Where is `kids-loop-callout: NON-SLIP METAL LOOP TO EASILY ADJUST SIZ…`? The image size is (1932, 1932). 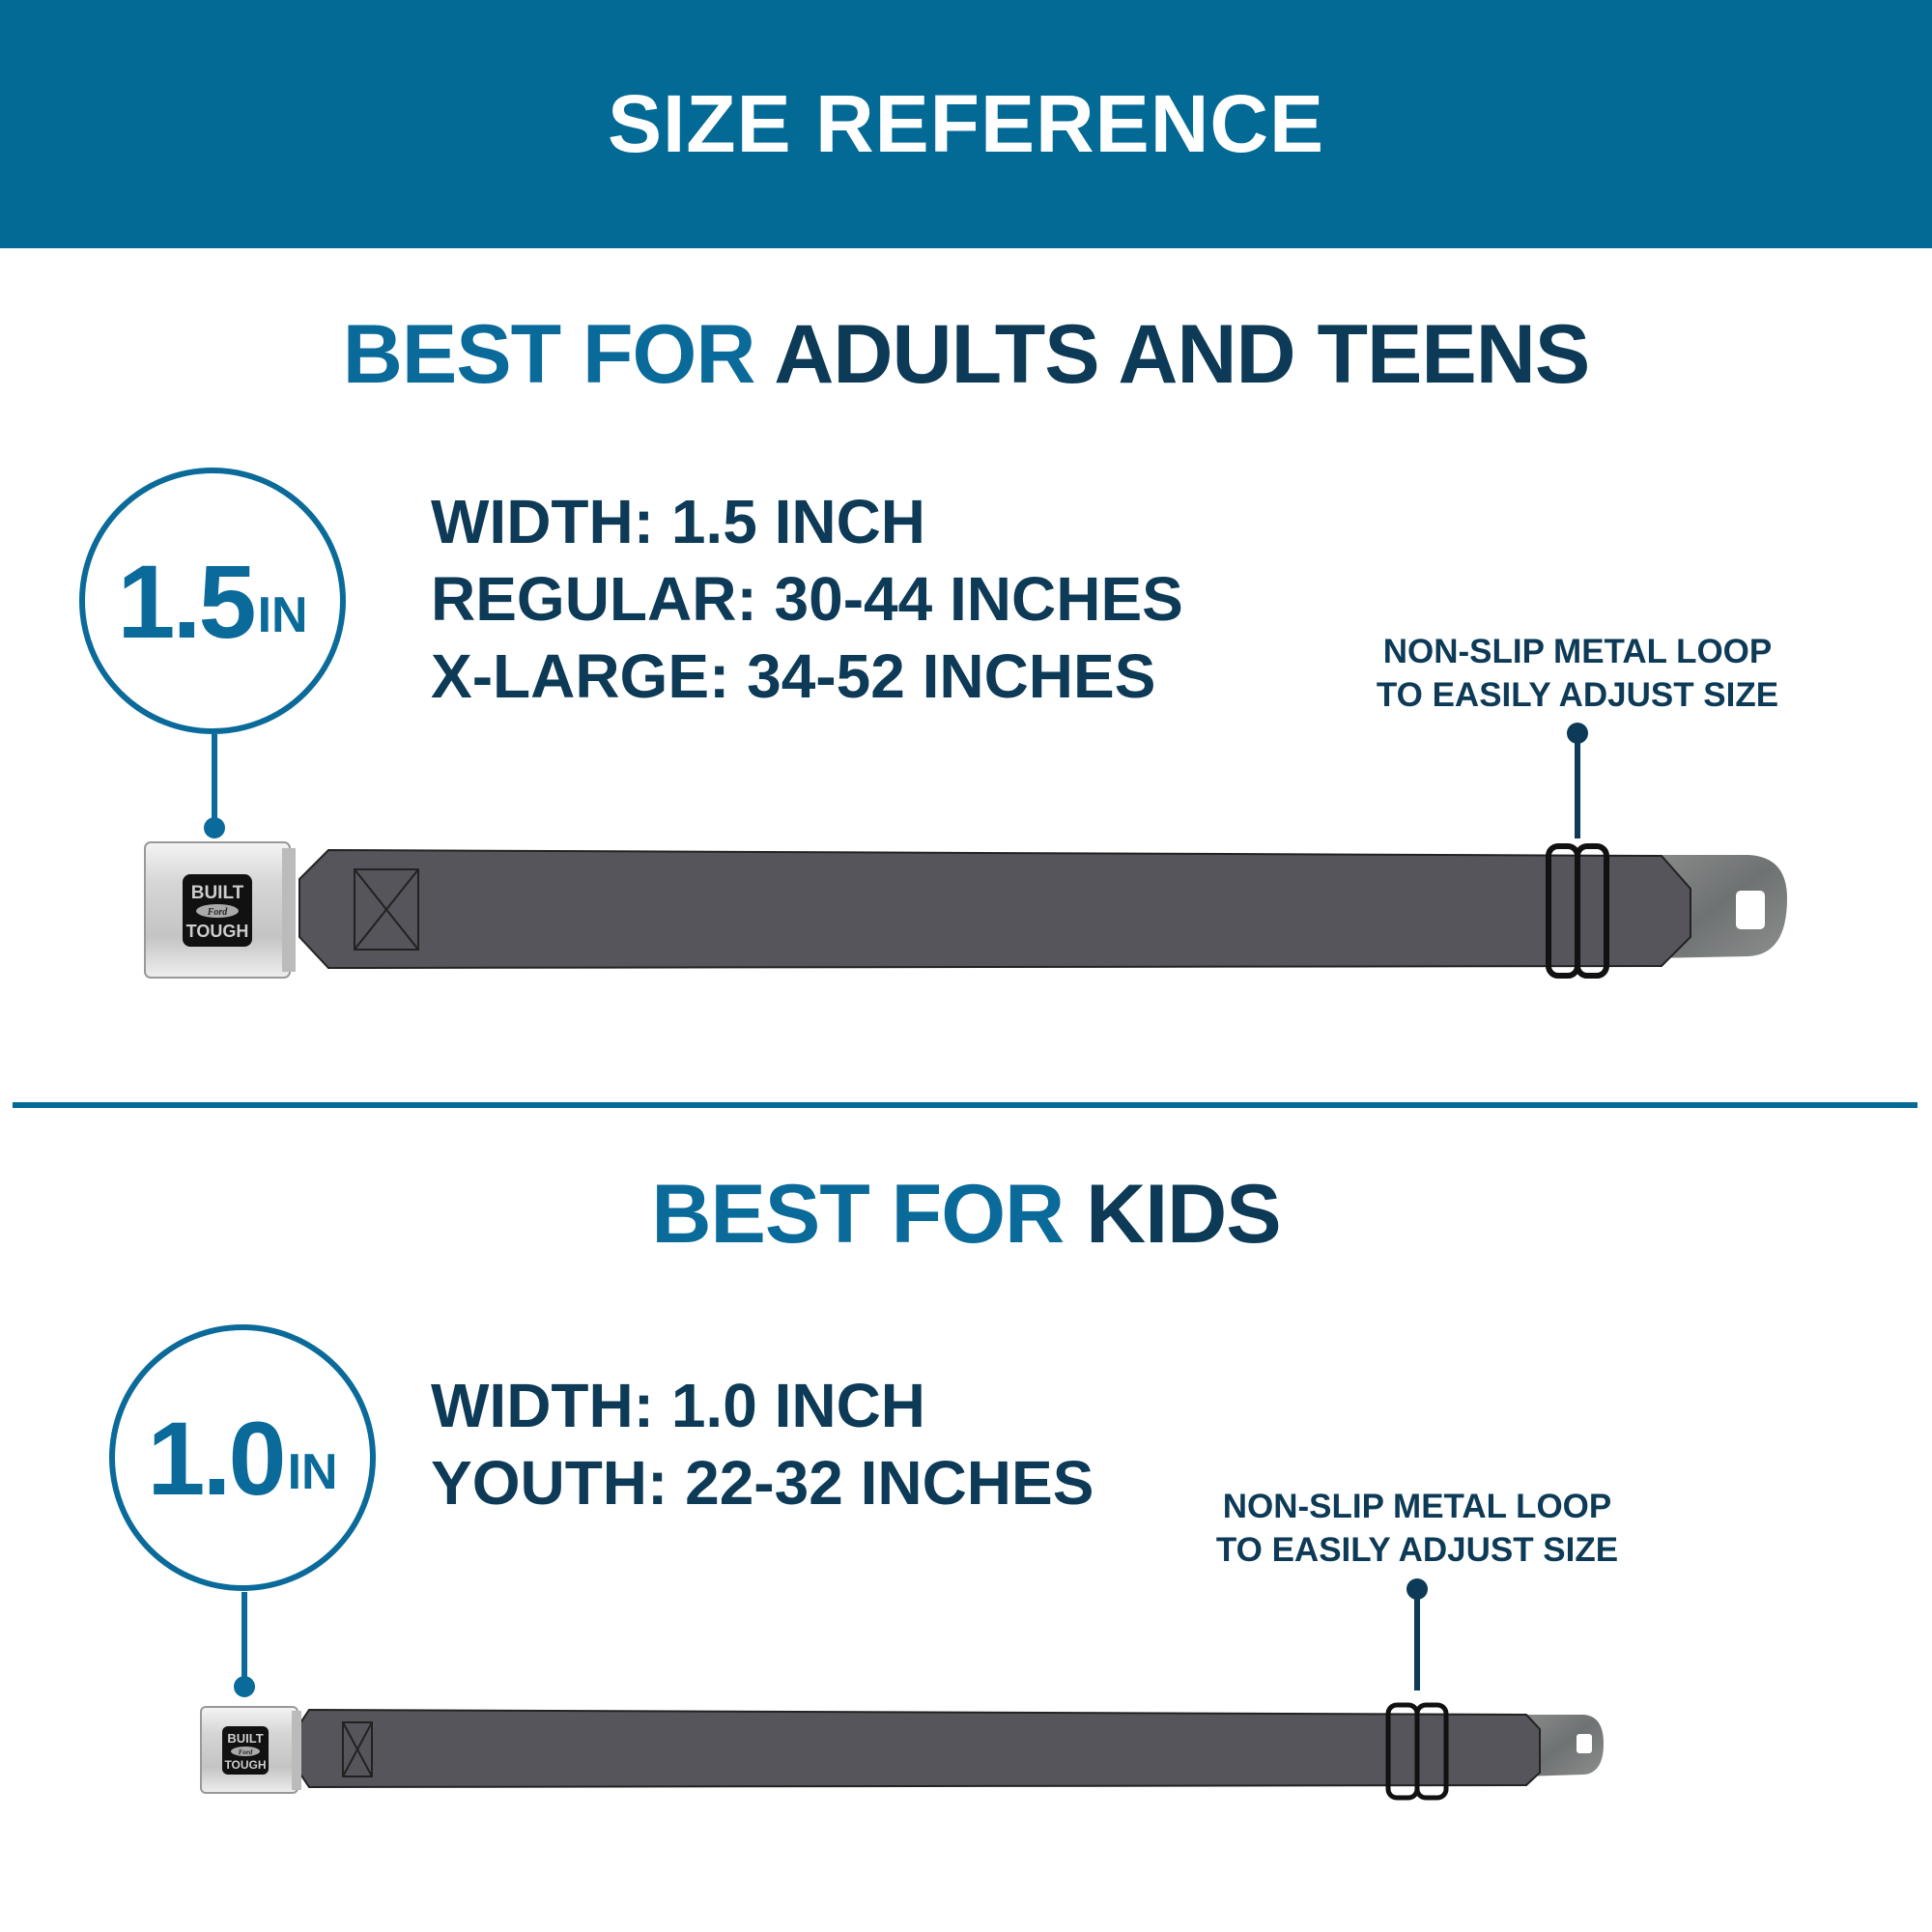
kids-loop-callout: NON-SLIP METAL LOOP TO EASILY ADJUST SIZ… is located at coordinates (1417, 1528).